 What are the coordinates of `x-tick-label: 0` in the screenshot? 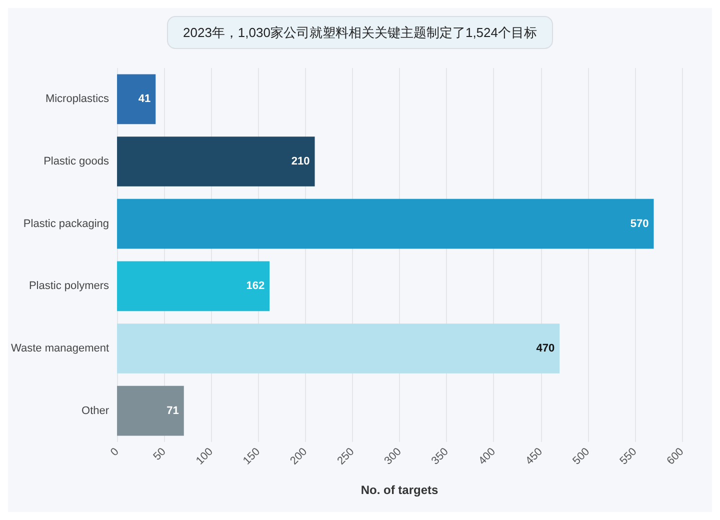 It's located at (115, 452).